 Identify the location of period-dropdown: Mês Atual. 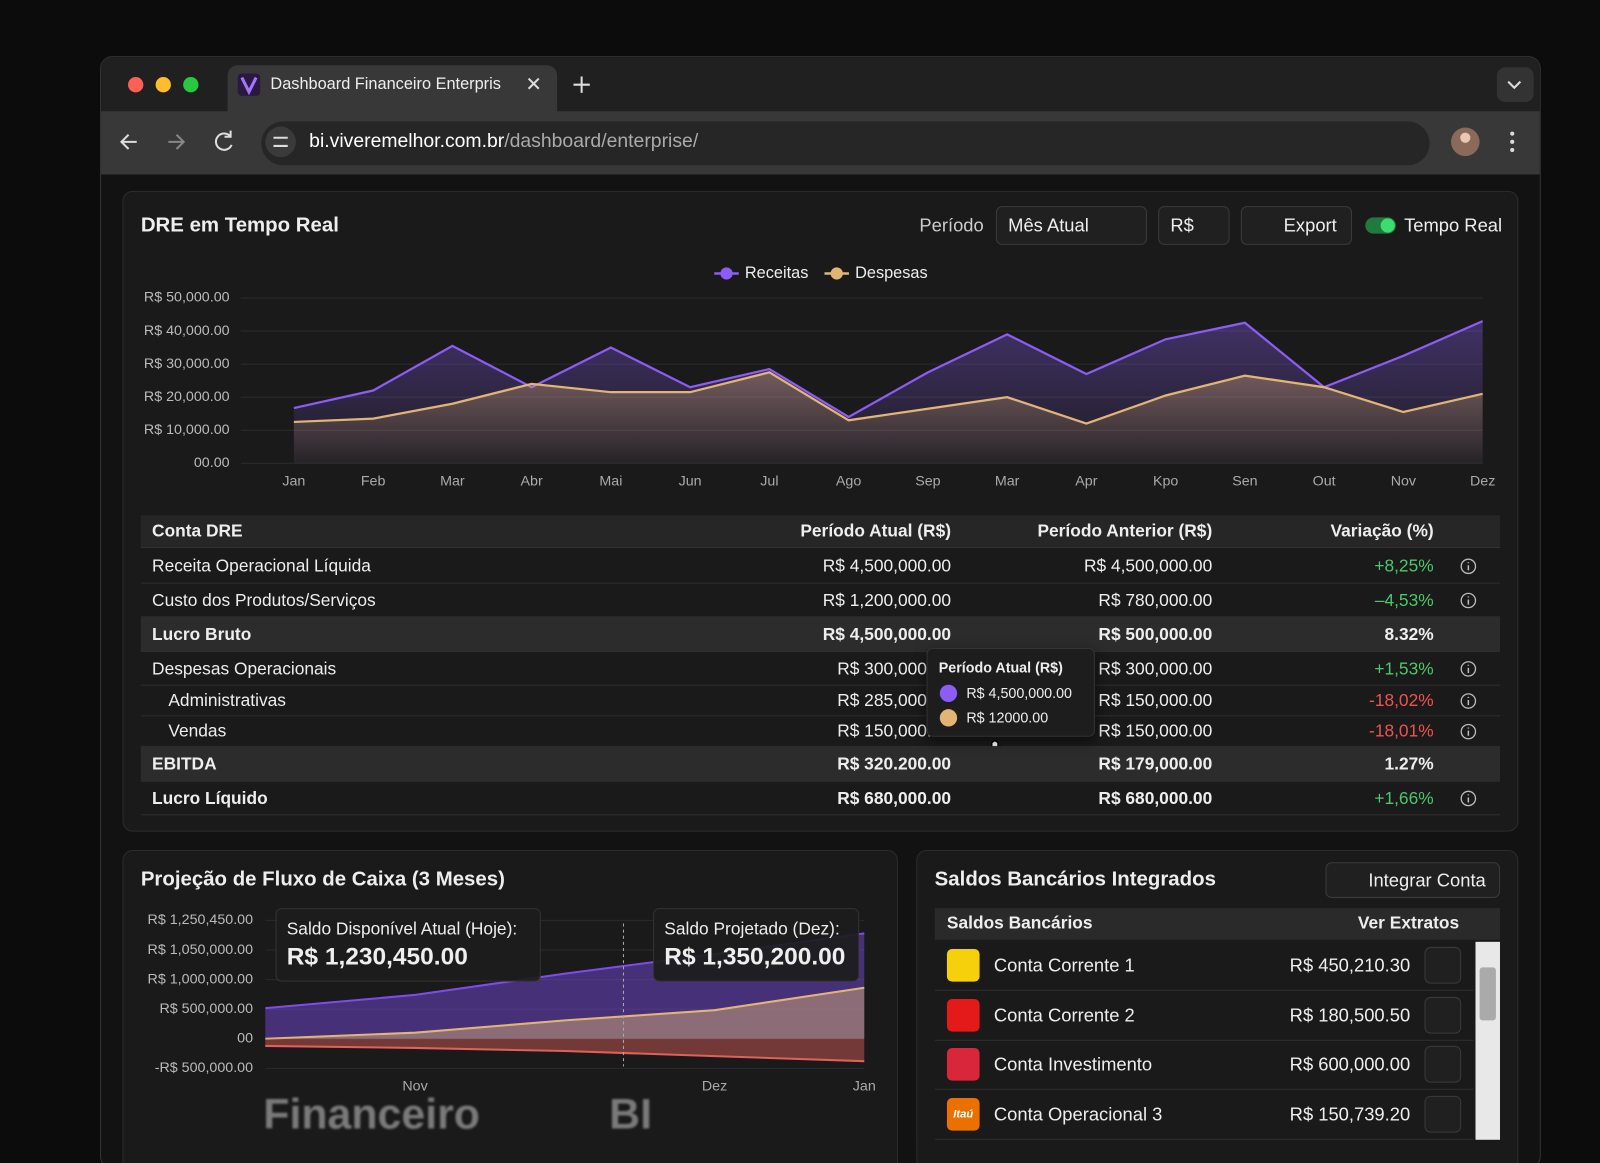
(1071, 225).